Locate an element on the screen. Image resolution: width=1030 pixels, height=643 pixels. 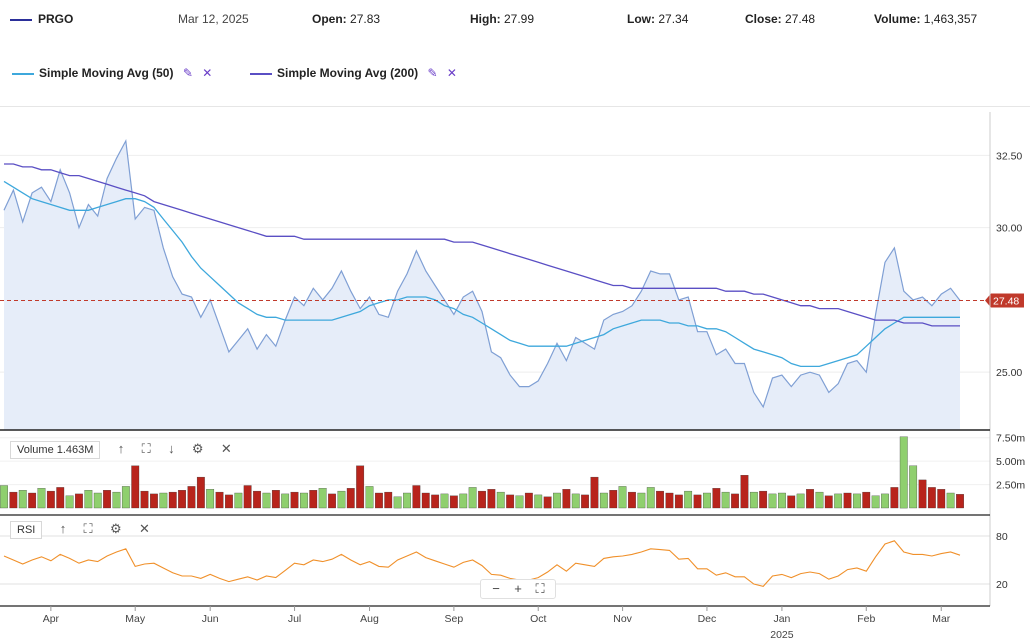
x-tick-label: Oct is located at coordinates (538, 619).